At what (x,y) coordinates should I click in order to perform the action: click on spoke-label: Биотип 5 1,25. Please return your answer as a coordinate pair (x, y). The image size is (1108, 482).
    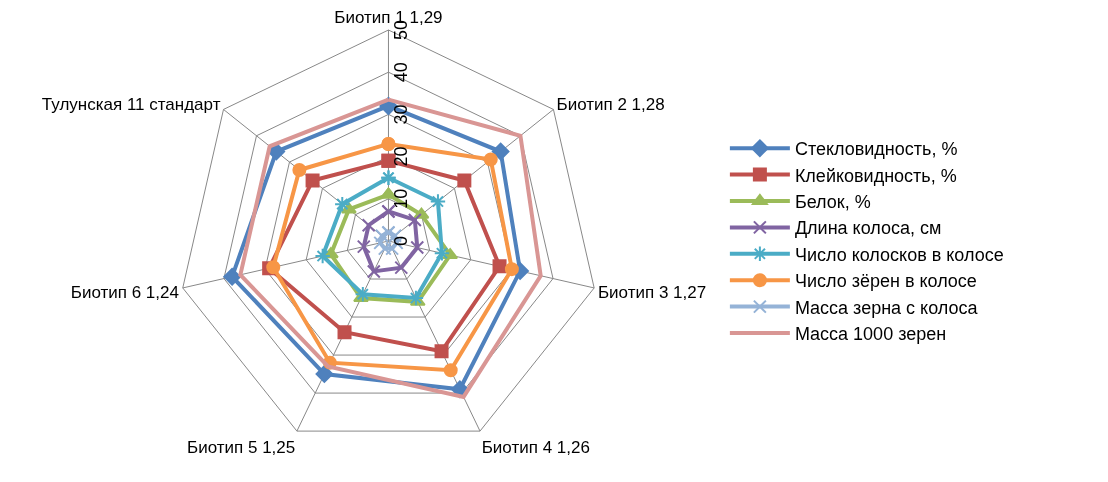
    Looking at the image, I should click on (241, 447).